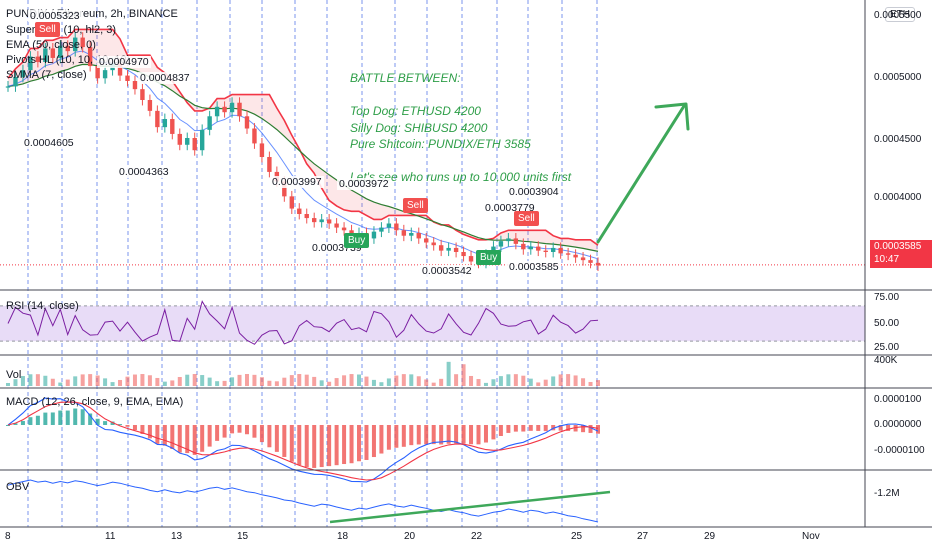  Describe the element at coordinates (309, 501) in the screenshot. I see `obv-pane` at that location.